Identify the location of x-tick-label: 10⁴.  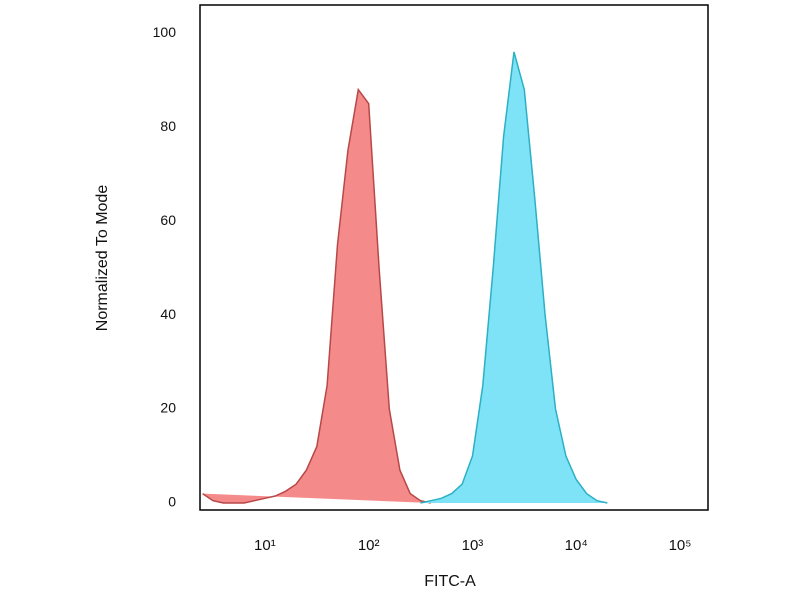
(576, 545).